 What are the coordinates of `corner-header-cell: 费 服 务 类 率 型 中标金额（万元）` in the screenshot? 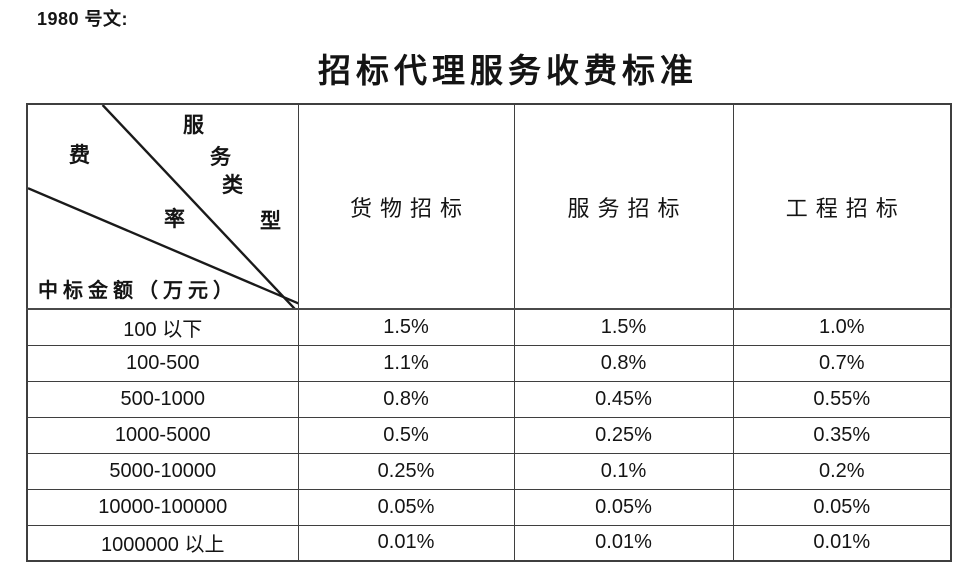 It's located at (162, 206).